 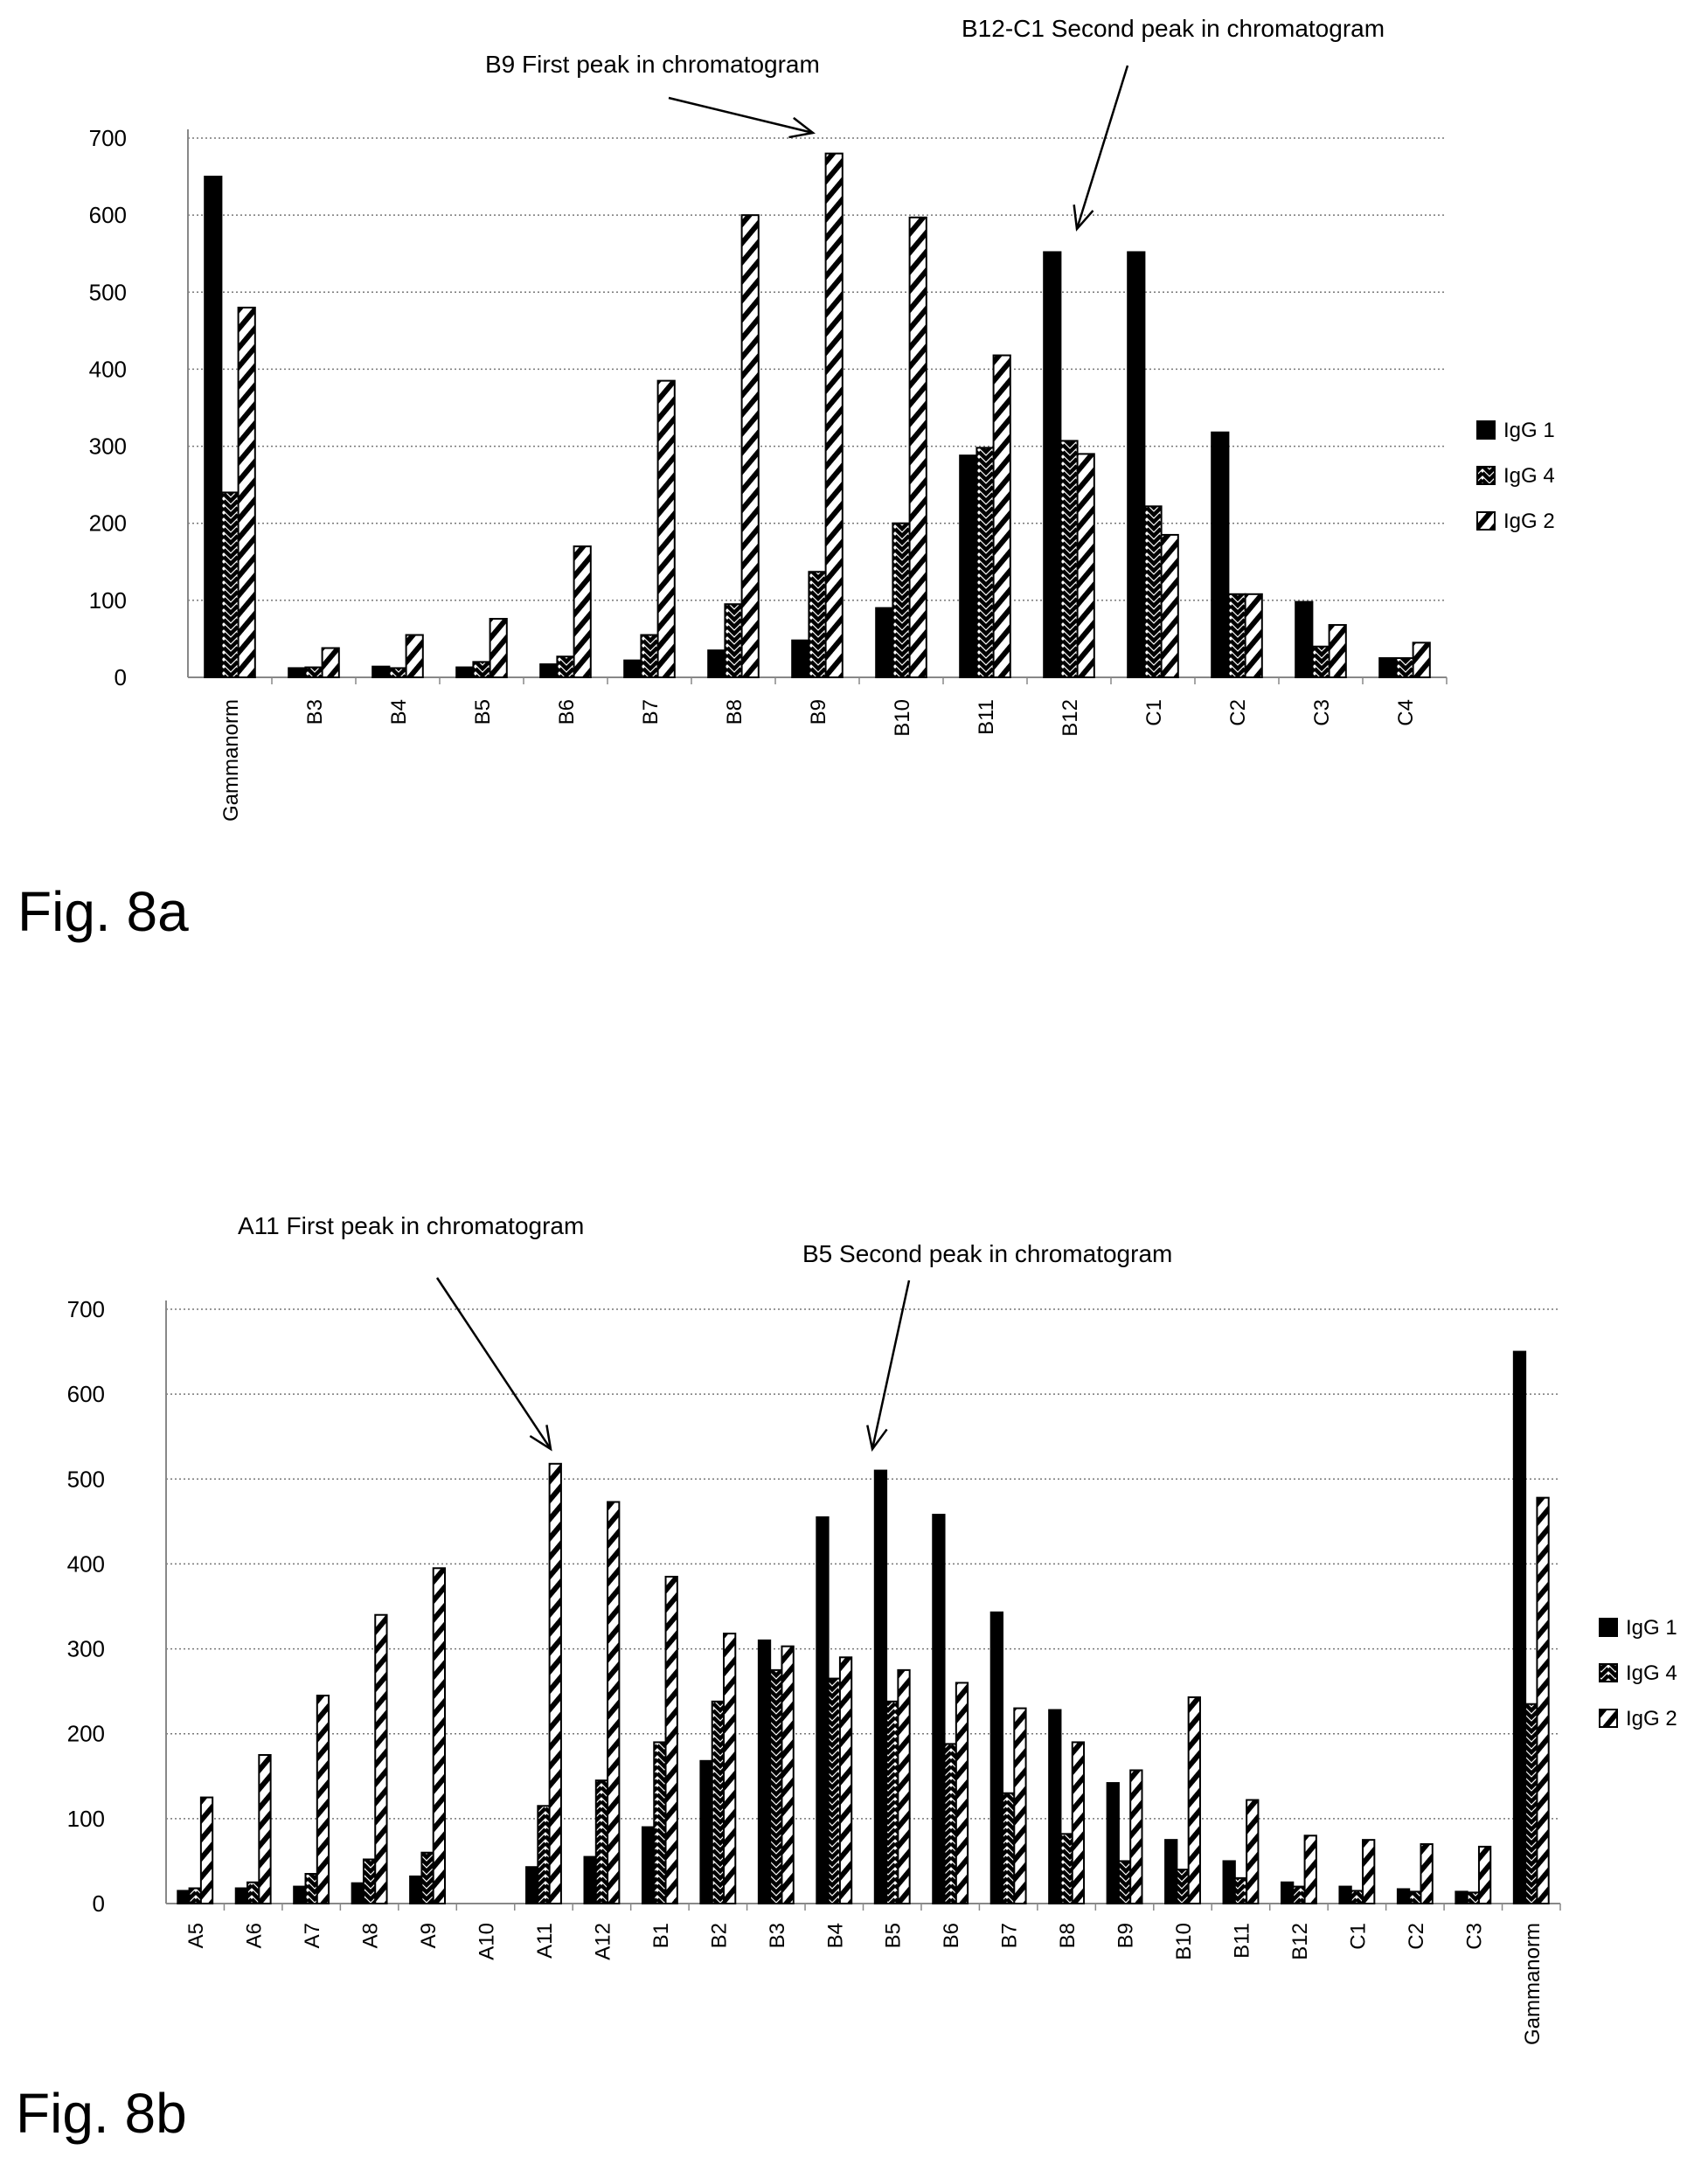 I want to click on x-tick-label: A5, so click(x=196, y=1935).